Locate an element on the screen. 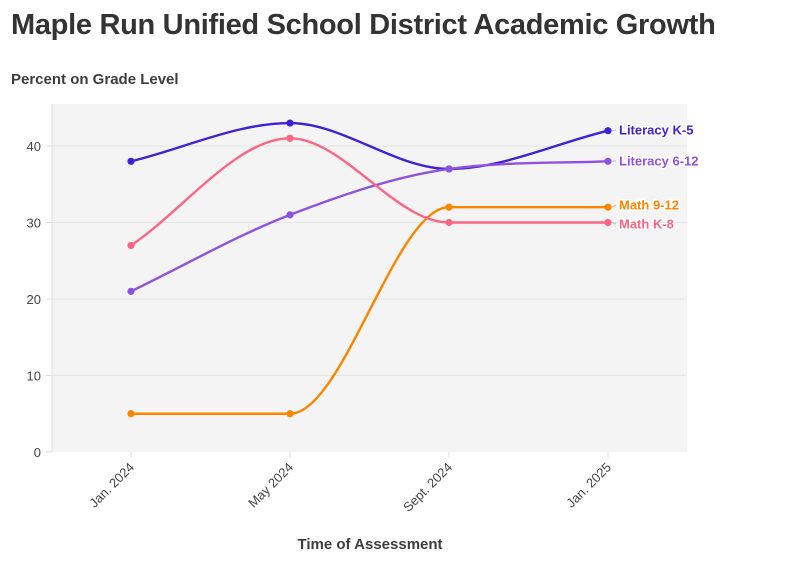 This screenshot has height=575, width=794. x-tick-label: Jan. 2024 is located at coordinates (111, 485).